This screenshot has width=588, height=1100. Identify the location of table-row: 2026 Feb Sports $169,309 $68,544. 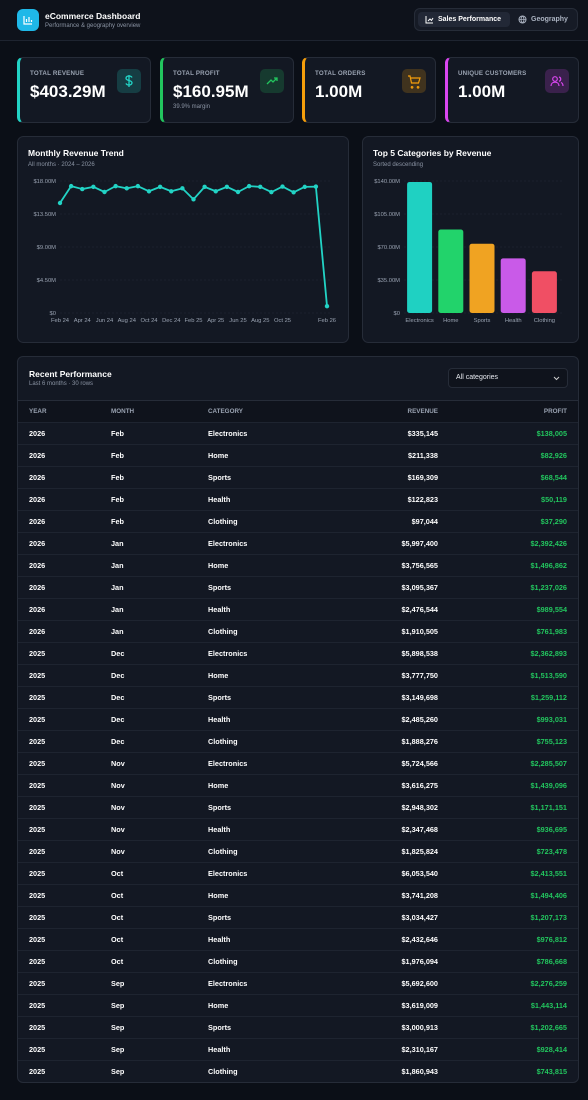
(298, 477).